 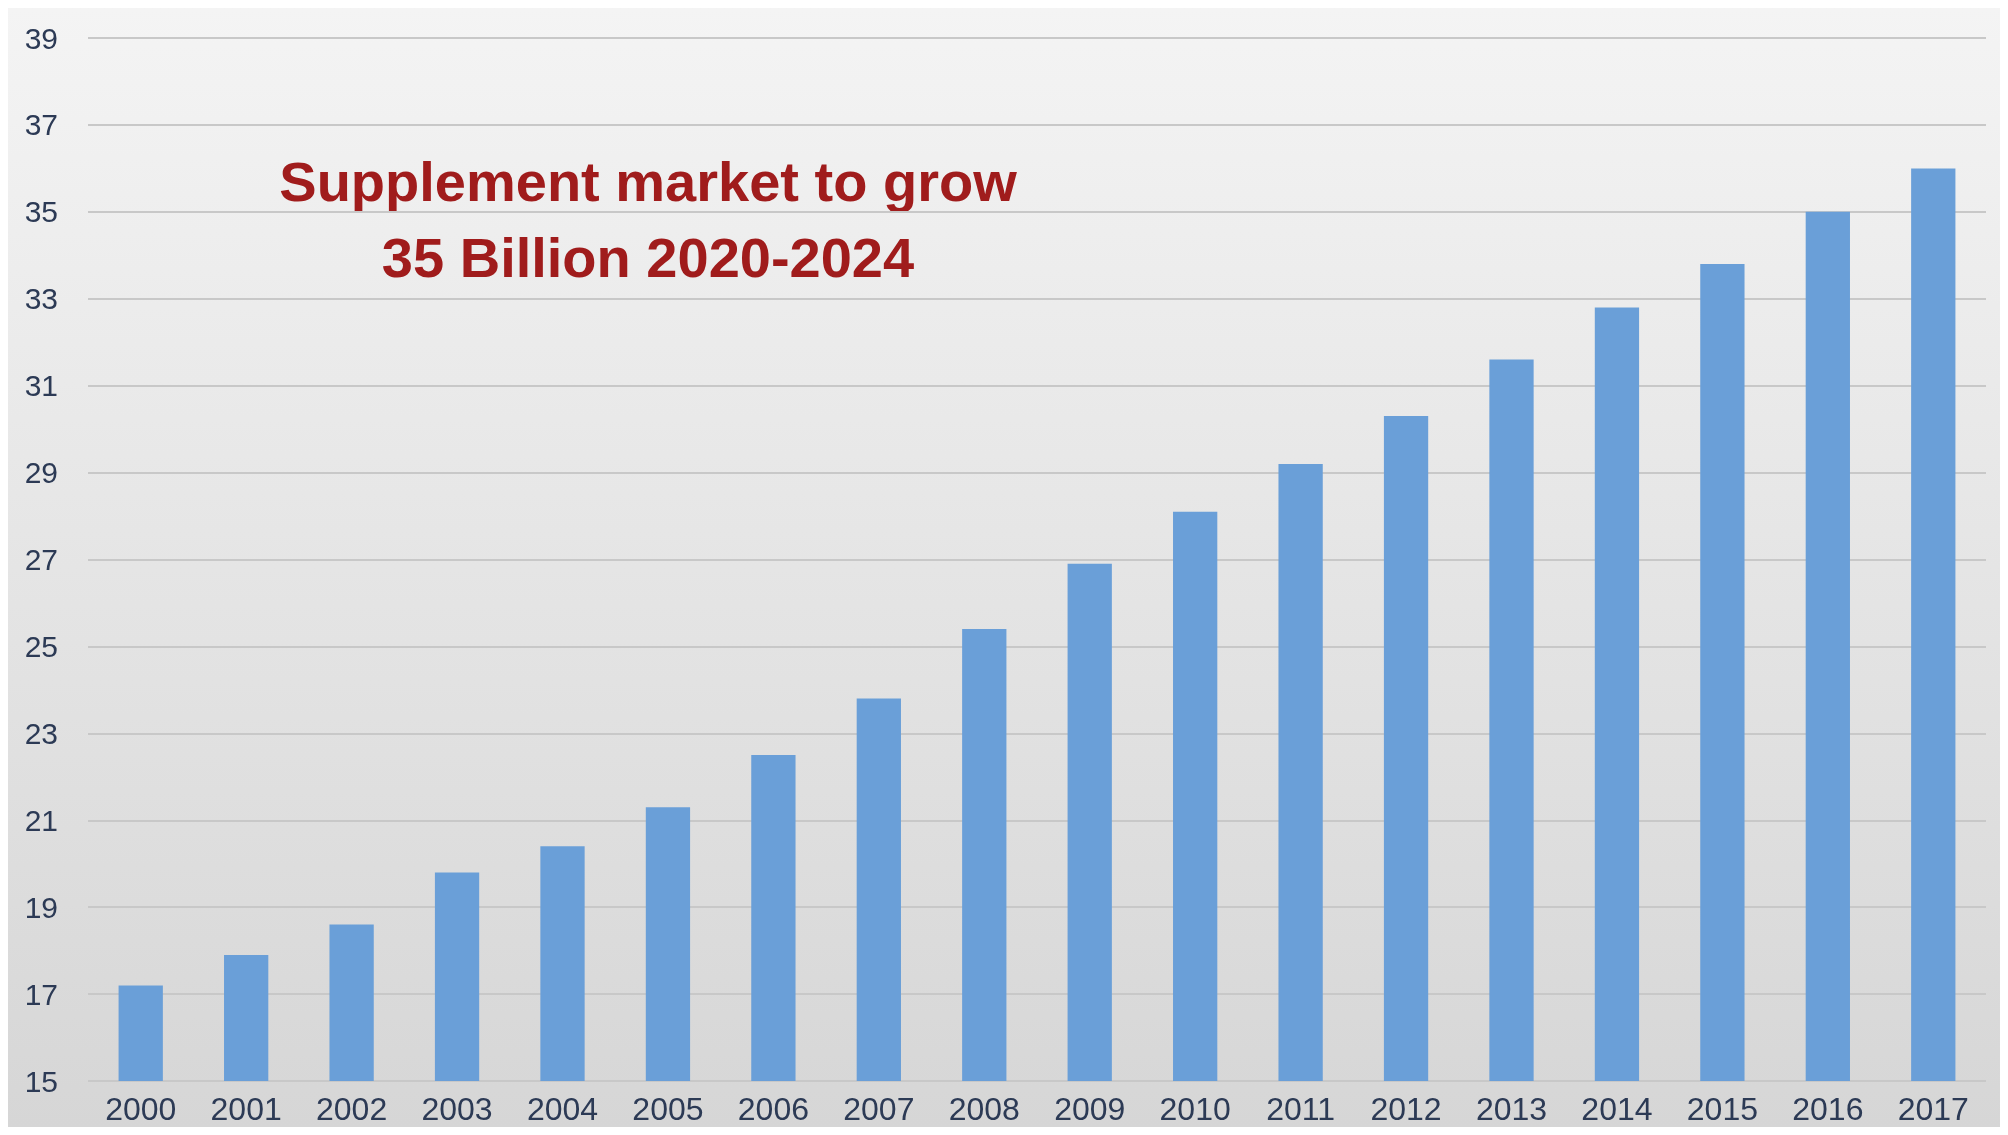 I want to click on x-tick-label: 2010, so click(x=1195, y=1109).